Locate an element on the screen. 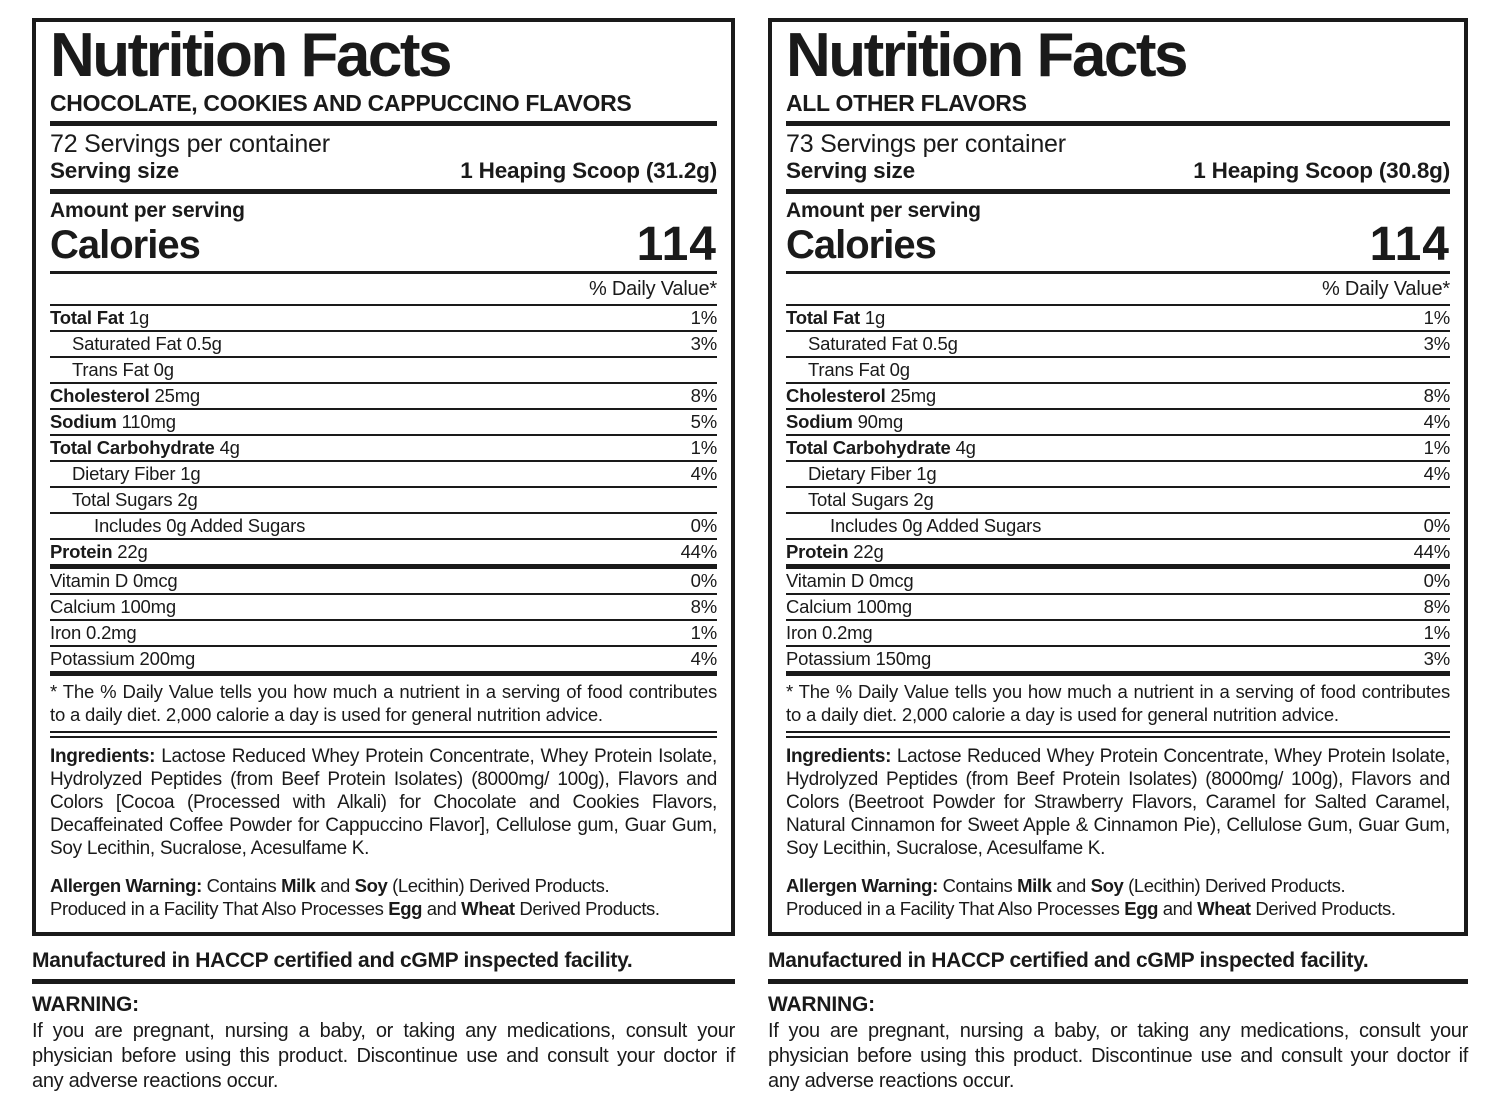 Image resolution: width=1500 pixels, height=1094 pixels. divider-thick is located at coordinates (1118, 192).